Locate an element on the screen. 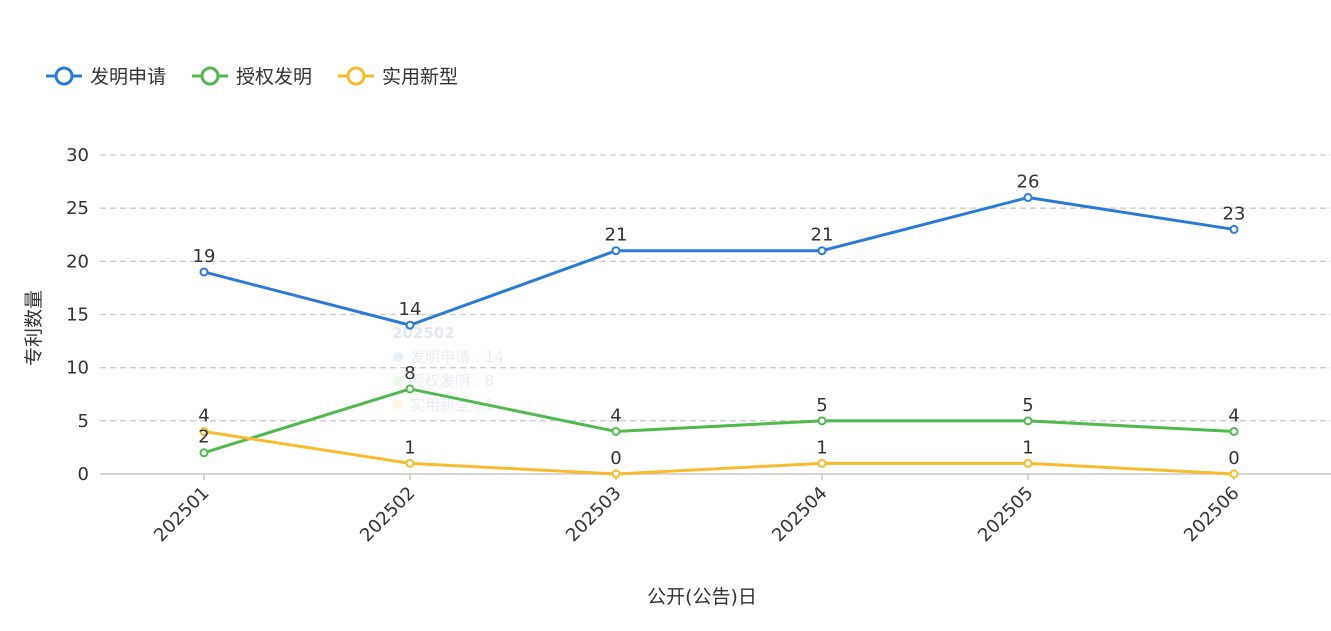 Image resolution: width=1331 pixels, height=631 pixels. tooltip-line: 发明申请 : 14 is located at coordinates (457, 357).